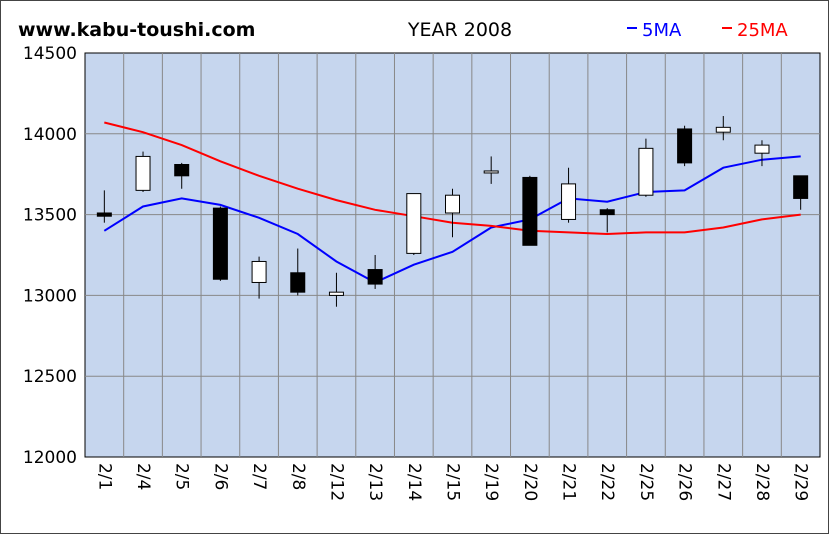 The height and width of the screenshot is (538, 829). What do you see at coordinates (459, 30) in the screenshot?
I see `chart-title: YEAR 2008` at bounding box center [459, 30].